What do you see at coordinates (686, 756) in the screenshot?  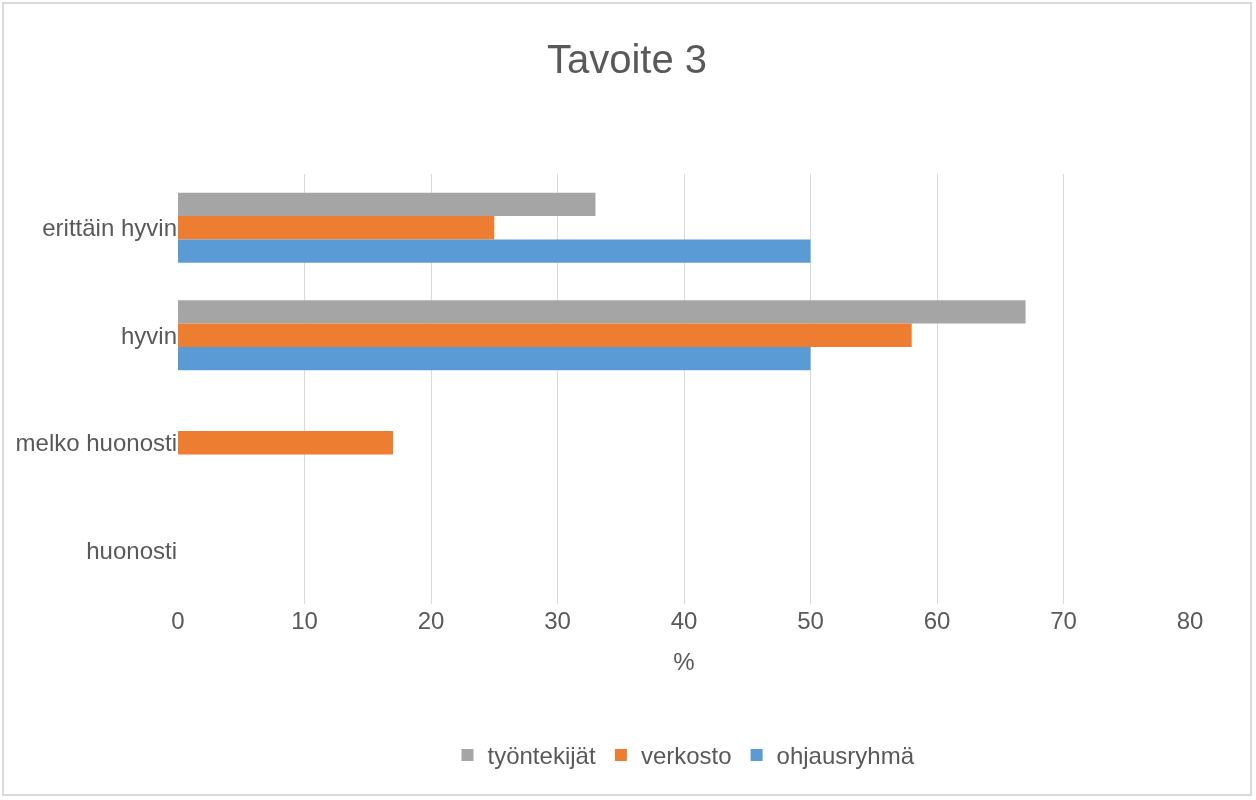 I see `legend-label: verkosto` at bounding box center [686, 756].